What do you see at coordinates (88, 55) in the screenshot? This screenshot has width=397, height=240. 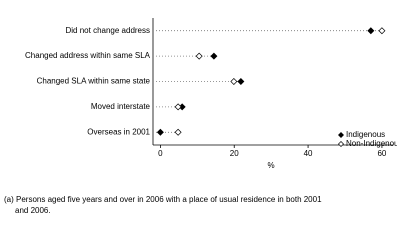 I see `y-tick-label: Changed address within same SLA` at bounding box center [88, 55].